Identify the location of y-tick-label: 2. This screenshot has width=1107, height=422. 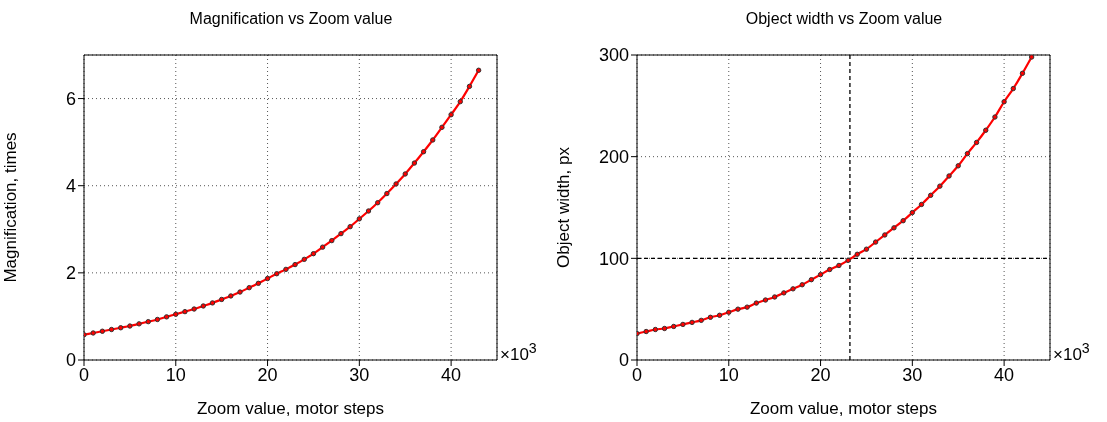
(70, 273).